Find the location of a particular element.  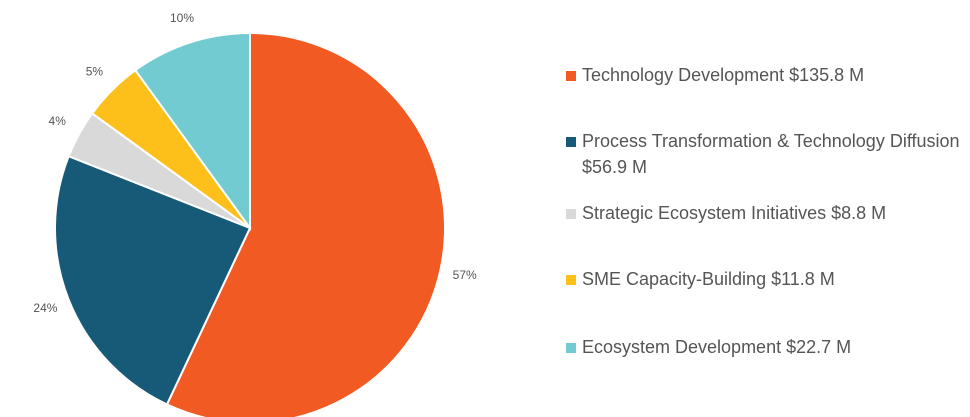

legend-item: Technology Development $135.8 M is located at coordinates (763, 75).